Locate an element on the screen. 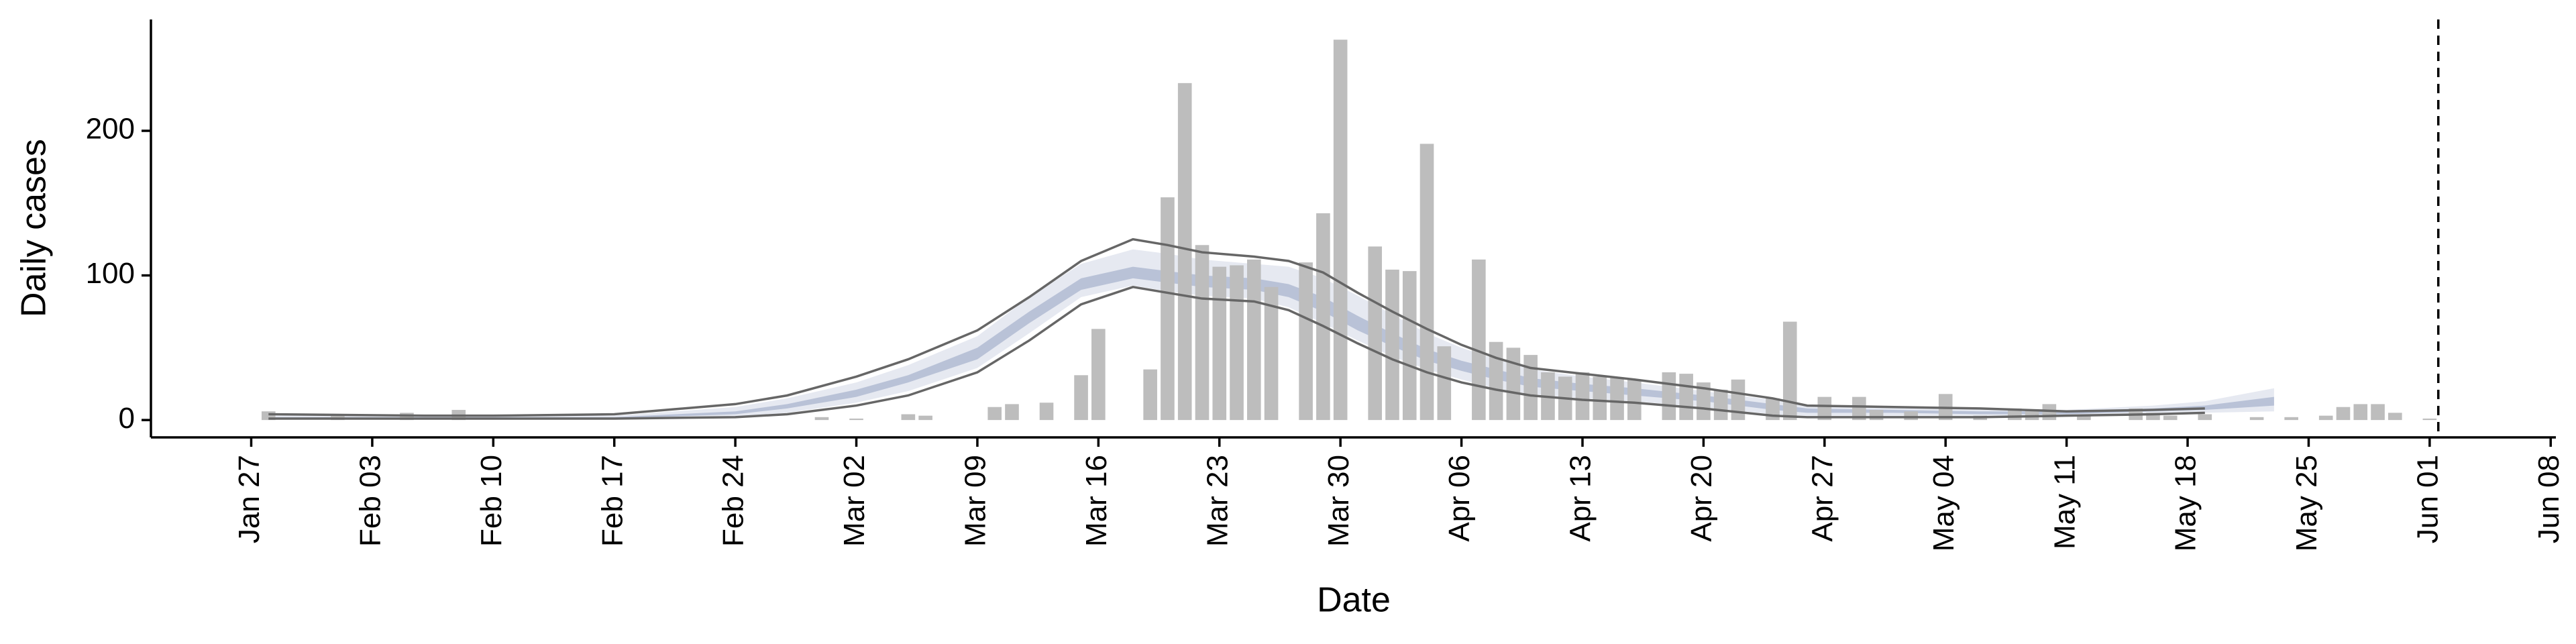 This screenshot has width=2576, height=644. y-tick-label: 0 is located at coordinates (127, 418).